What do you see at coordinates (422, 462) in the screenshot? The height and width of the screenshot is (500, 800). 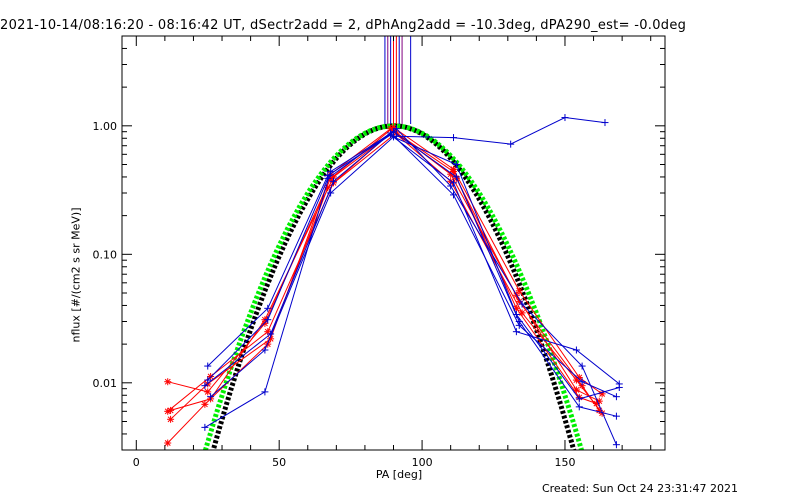 I see `x-tick-label: 100` at bounding box center [422, 462].